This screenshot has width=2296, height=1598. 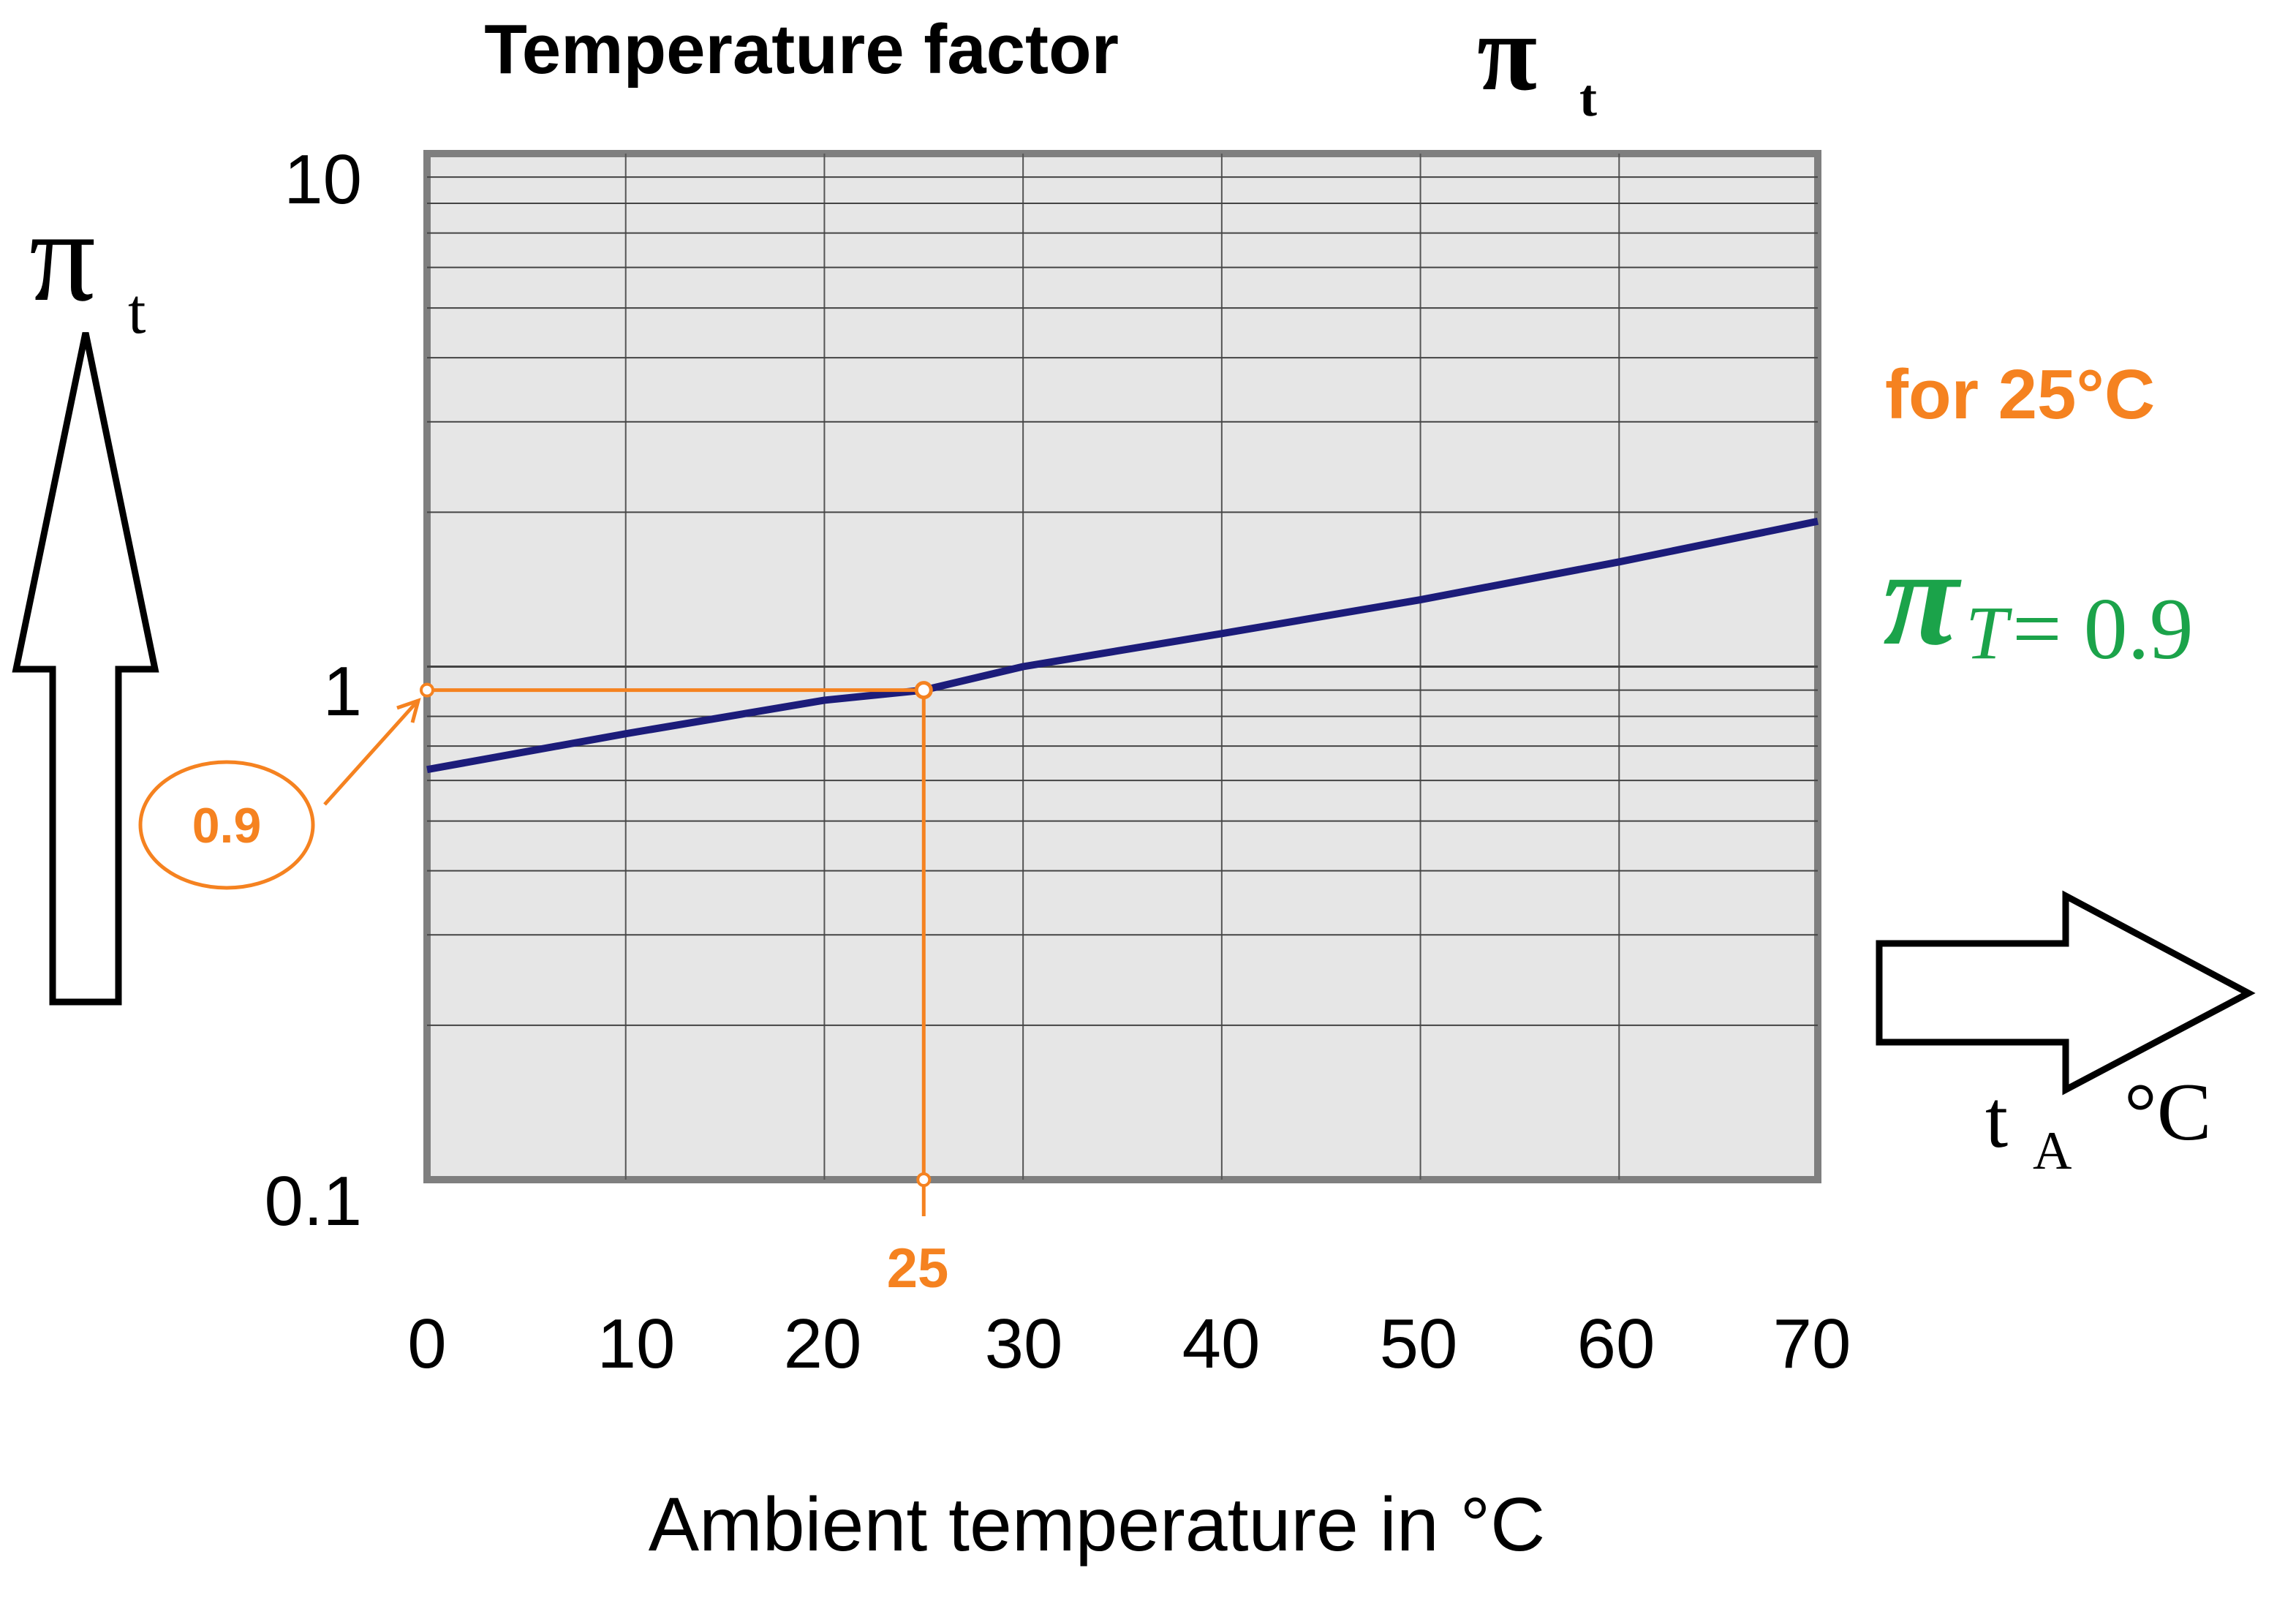 I want to click on x-tick-label: 0, so click(x=426, y=1344).